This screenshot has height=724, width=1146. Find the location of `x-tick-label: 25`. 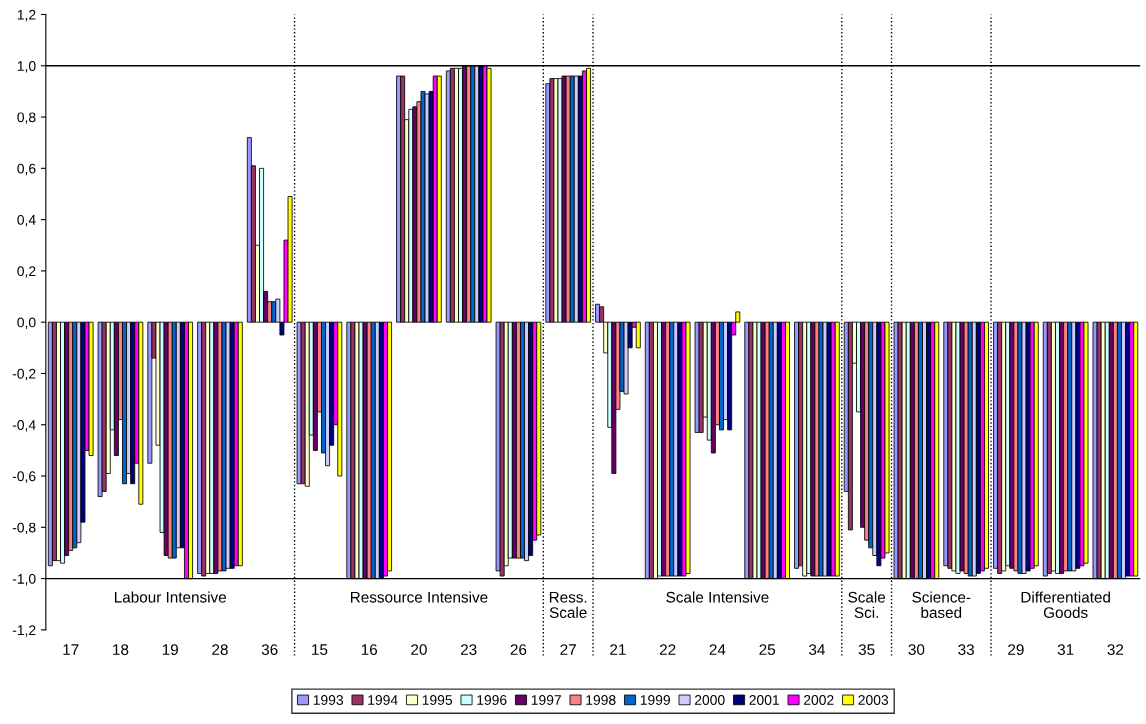

x-tick-label: 25 is located at coordinates (767, 649).